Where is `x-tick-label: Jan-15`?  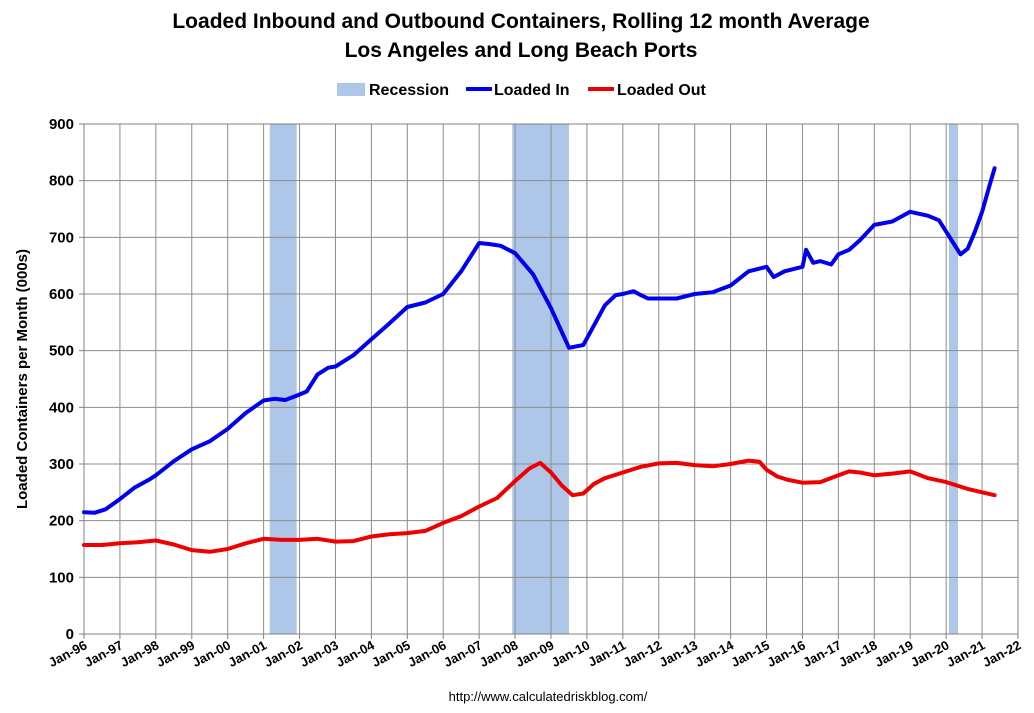
x-tick-label: Jan-15 is located at coordinates (750, 653).